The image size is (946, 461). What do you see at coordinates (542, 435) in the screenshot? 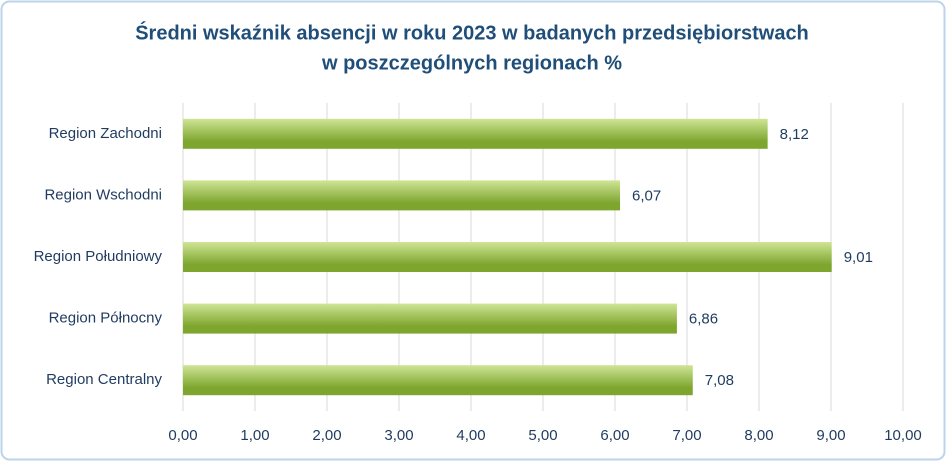
I see `x-tick-label: 5,00` at bounding box center [542, 435].